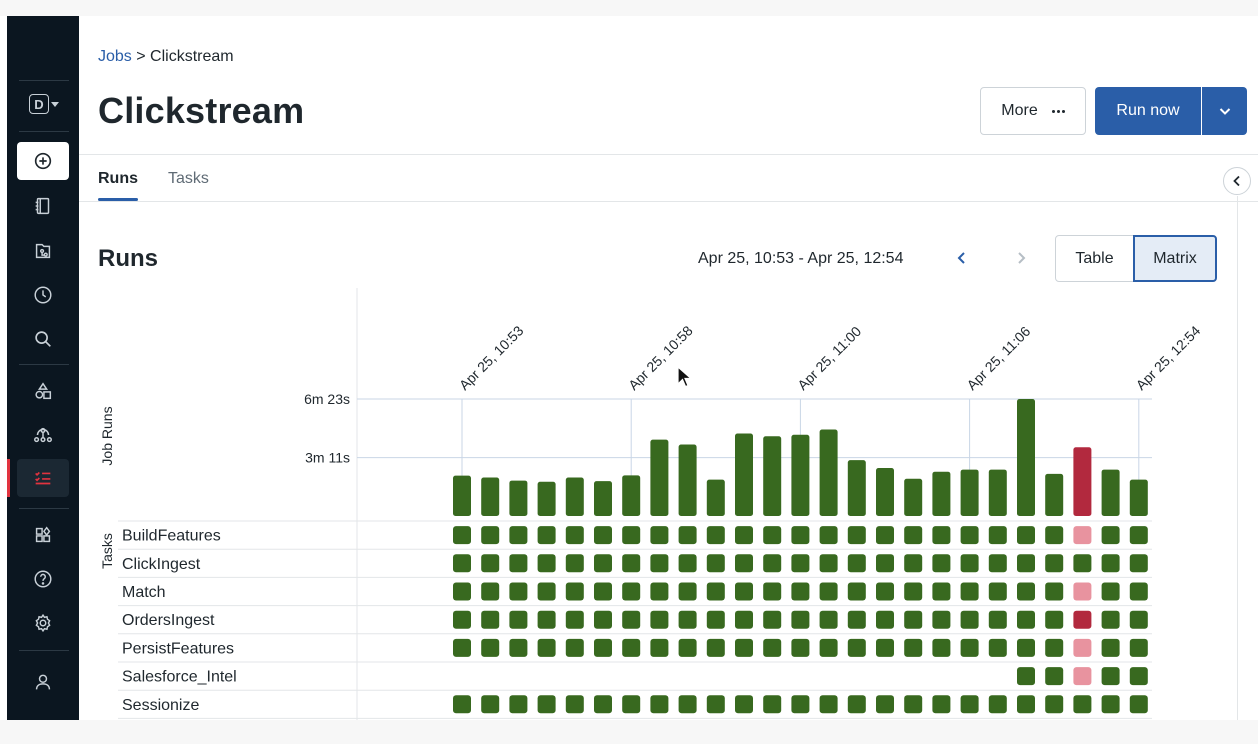 The height and width of the screenshot is (744, 1258). What do you see at coordinates (998, 358) in the screenshot?
I see `x-tick-label: Apr 25, 11:06` at bounding box center [998, 358].